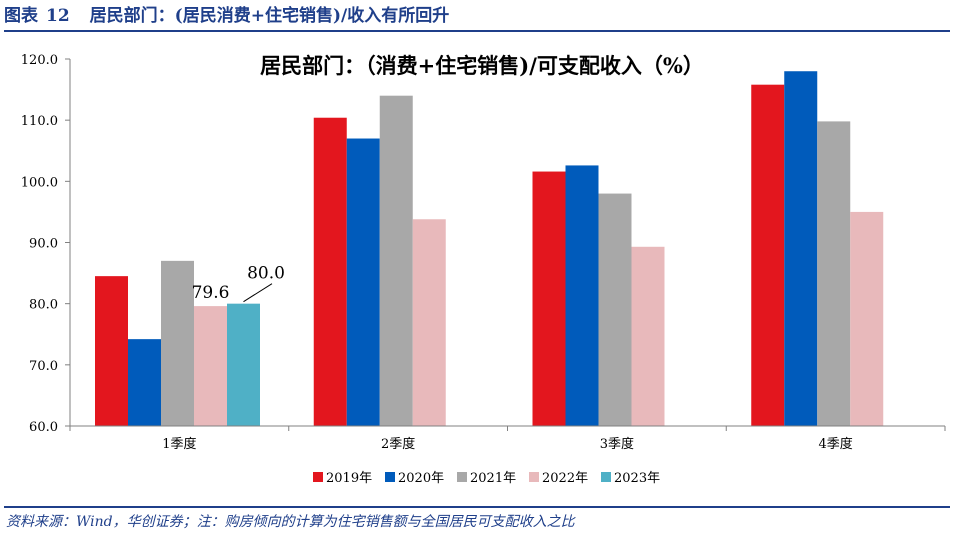  I want to click on y-tick-label: 60.0, so click(43, 427).